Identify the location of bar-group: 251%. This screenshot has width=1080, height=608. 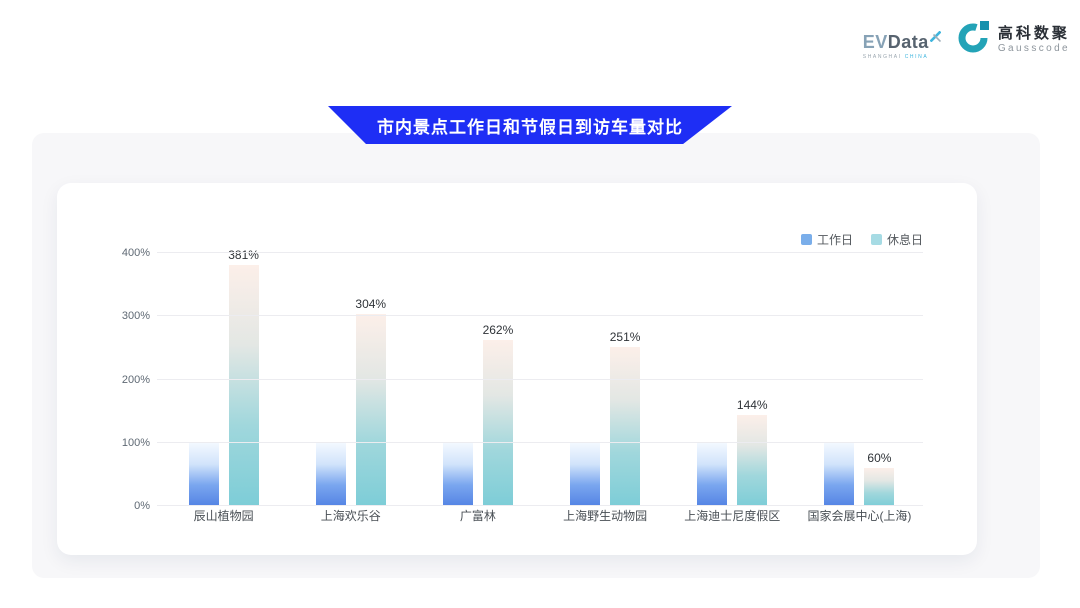
(605, 379).